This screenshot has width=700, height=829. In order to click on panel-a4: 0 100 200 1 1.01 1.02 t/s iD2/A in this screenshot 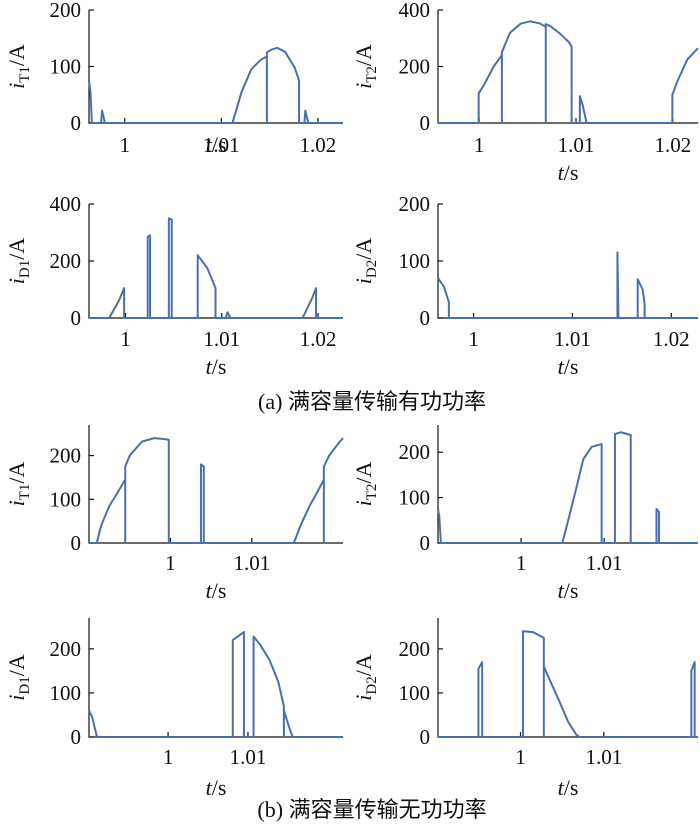, I will do `click(524, 285)`.